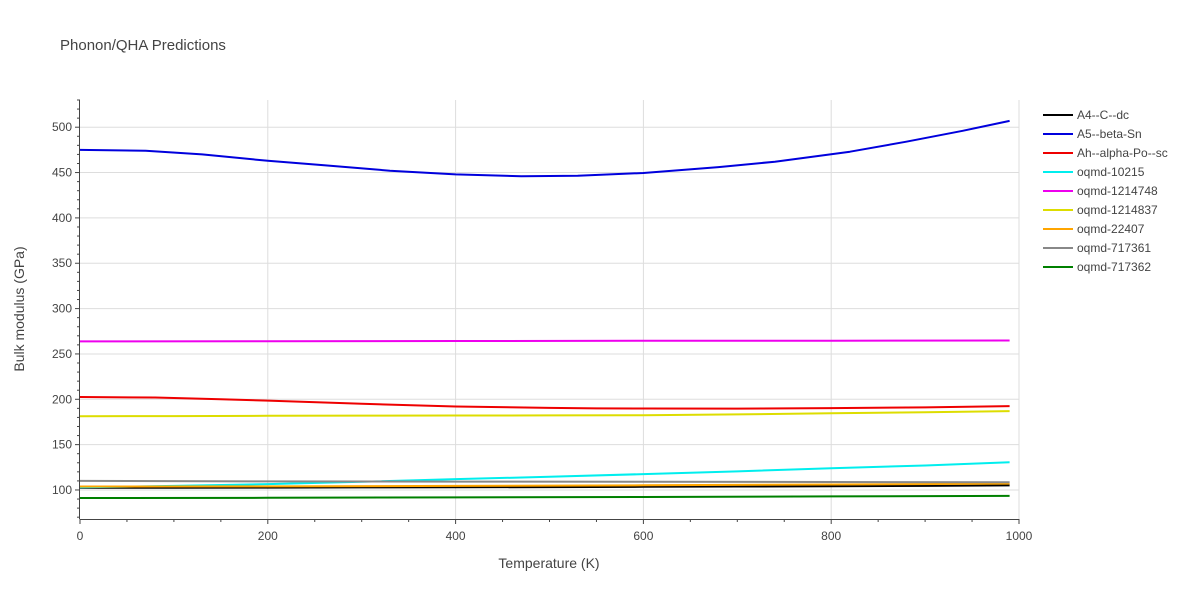  What do you see at coordinates (80, 536) in the screenshot?
I see `x-tick-label: 0` at bounding box center [80, 536].